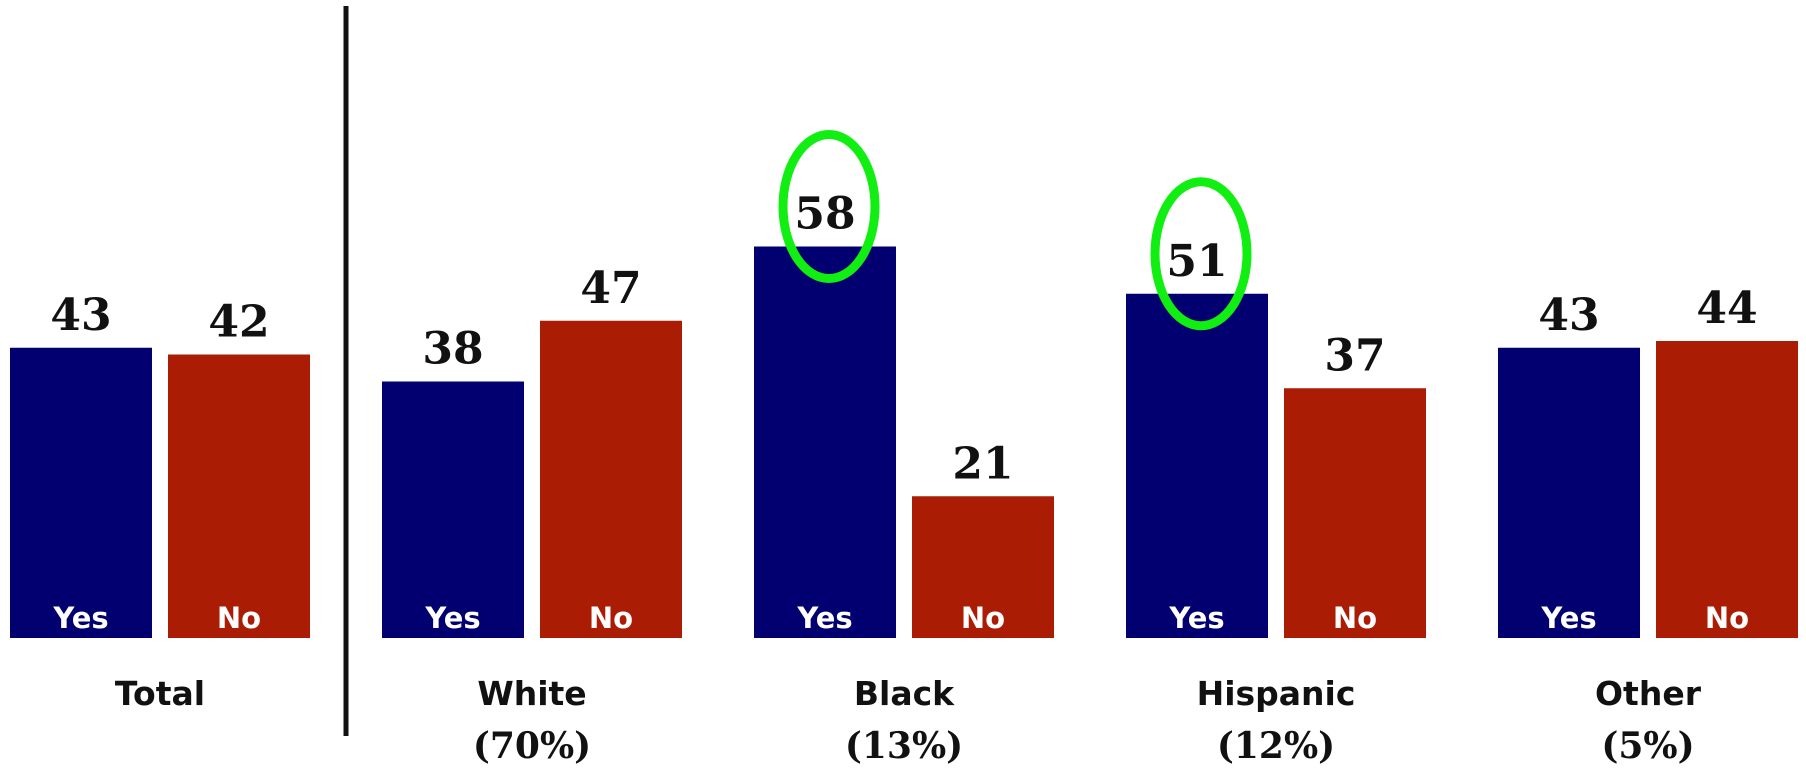  What do you see at coordinates (611, 479) in the screenshot?
I see `bar-white-no` at bounding box center [611, 479].